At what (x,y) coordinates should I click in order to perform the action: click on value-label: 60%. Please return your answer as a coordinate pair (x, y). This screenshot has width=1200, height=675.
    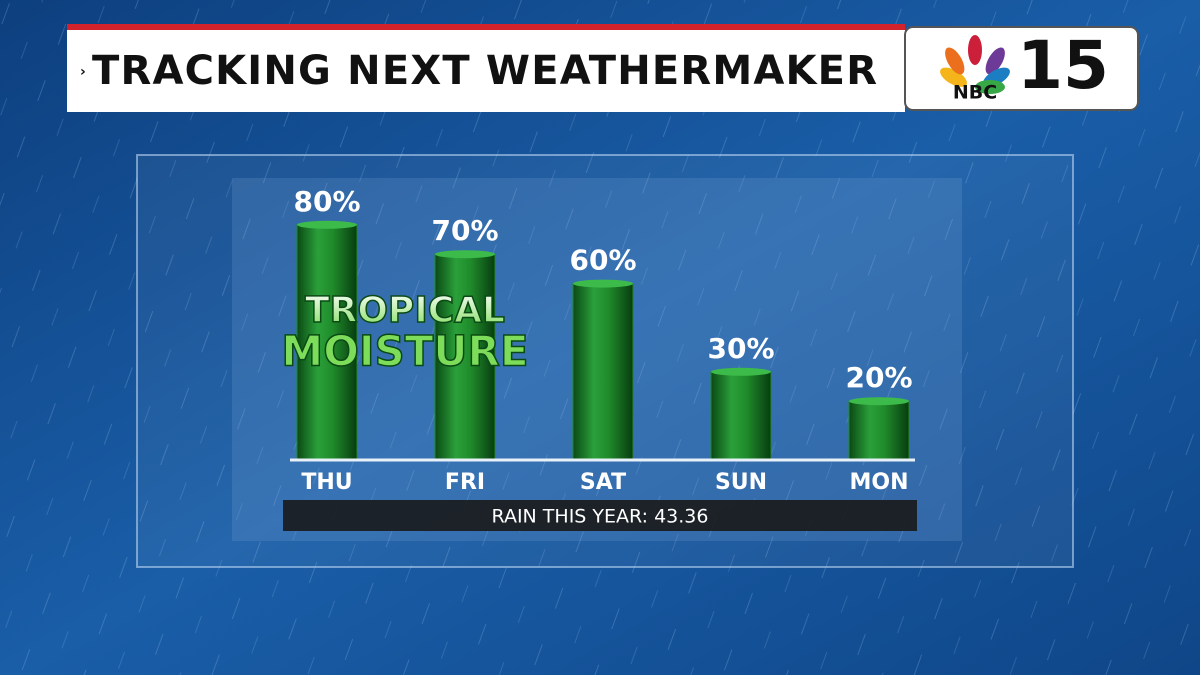
    Looking at the image, I should click on (602, 260).